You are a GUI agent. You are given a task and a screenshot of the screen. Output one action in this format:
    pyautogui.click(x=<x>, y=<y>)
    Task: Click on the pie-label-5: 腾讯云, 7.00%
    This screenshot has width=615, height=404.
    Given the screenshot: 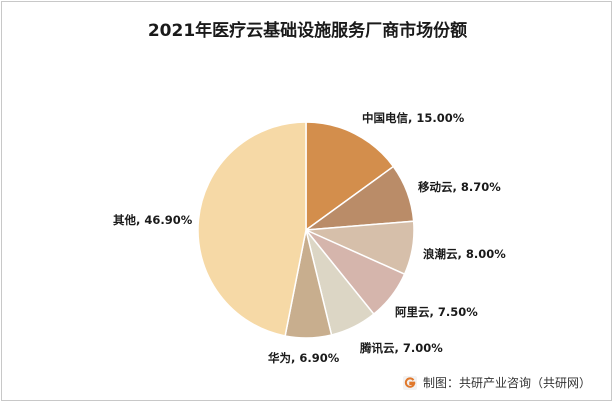 What is the action you would take?
    pyautogui.click(x=401, y=348)
    